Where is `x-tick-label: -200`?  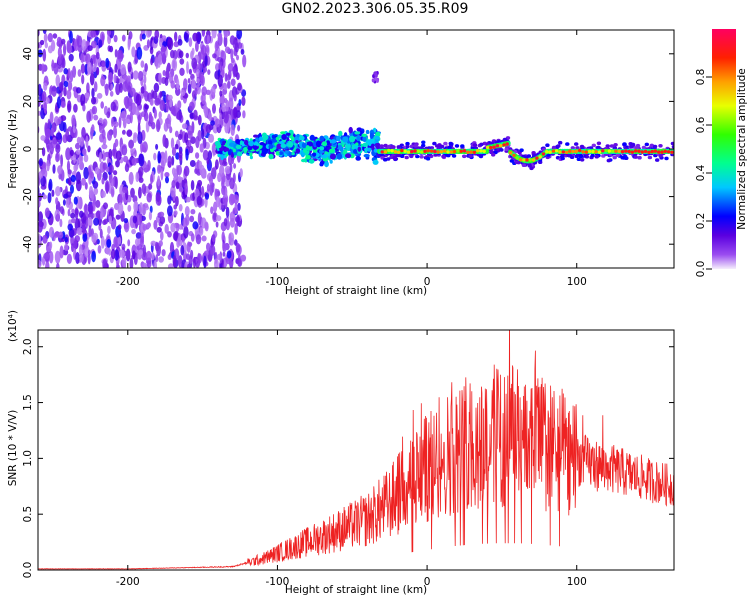 x-tick-label: -200 is located at coordinates (128, 582).